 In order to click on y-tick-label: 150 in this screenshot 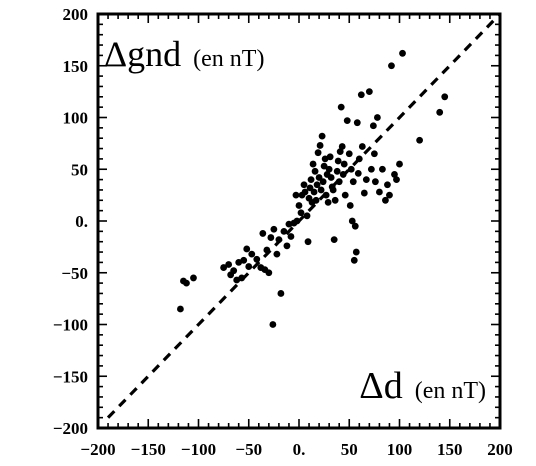, I will do `click(76, 66)`.